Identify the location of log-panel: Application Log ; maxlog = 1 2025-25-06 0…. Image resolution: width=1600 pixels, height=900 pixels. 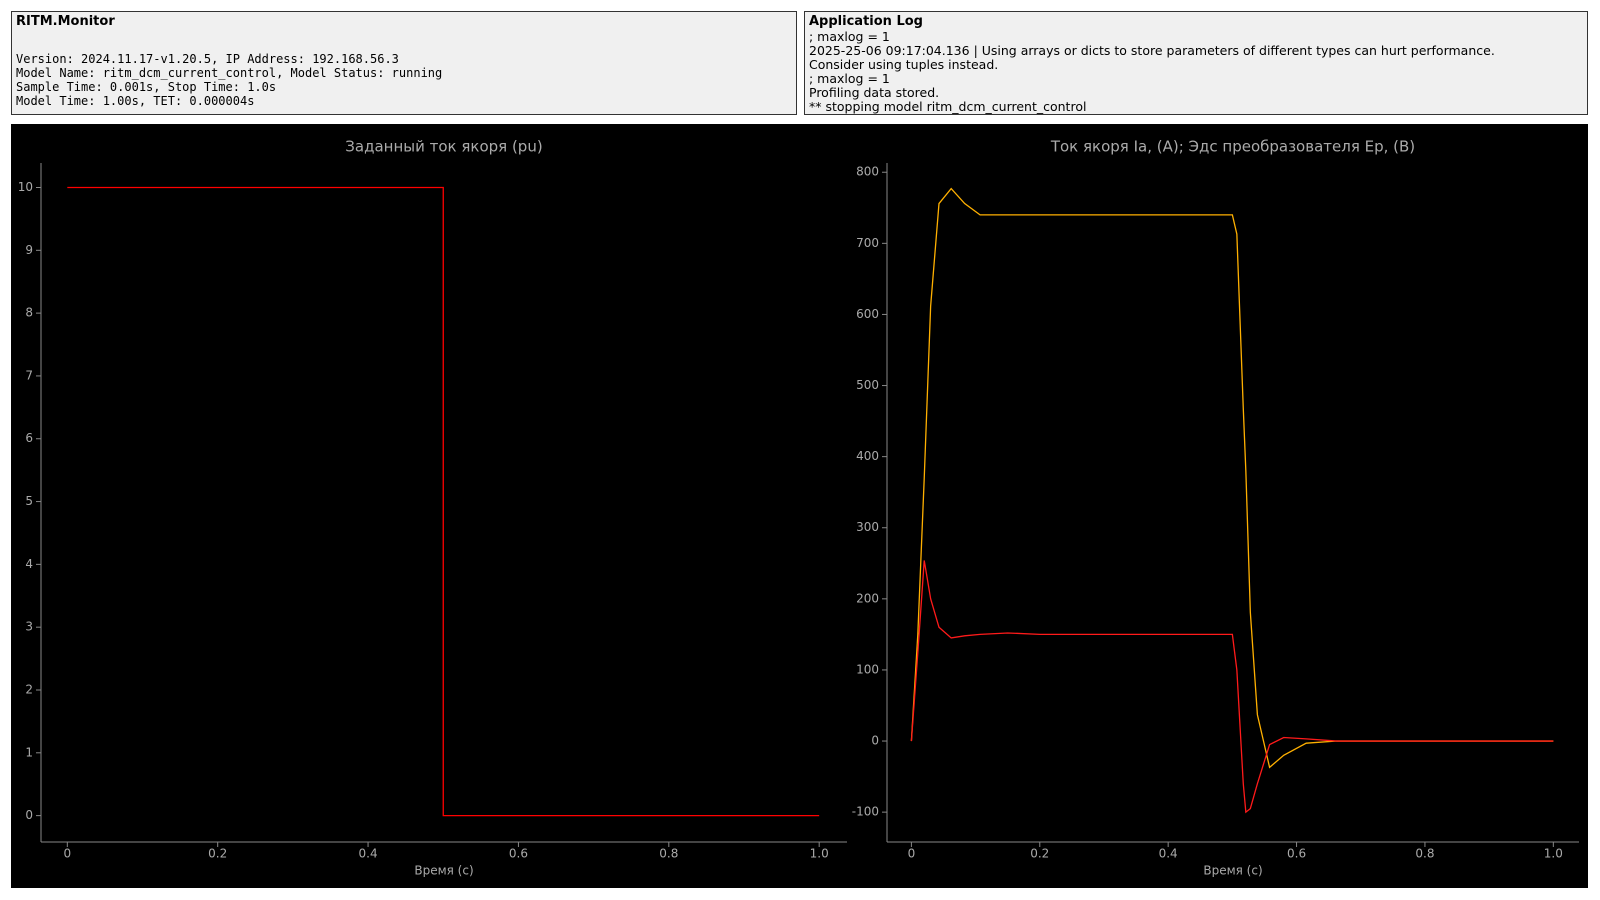
(1196, 63).